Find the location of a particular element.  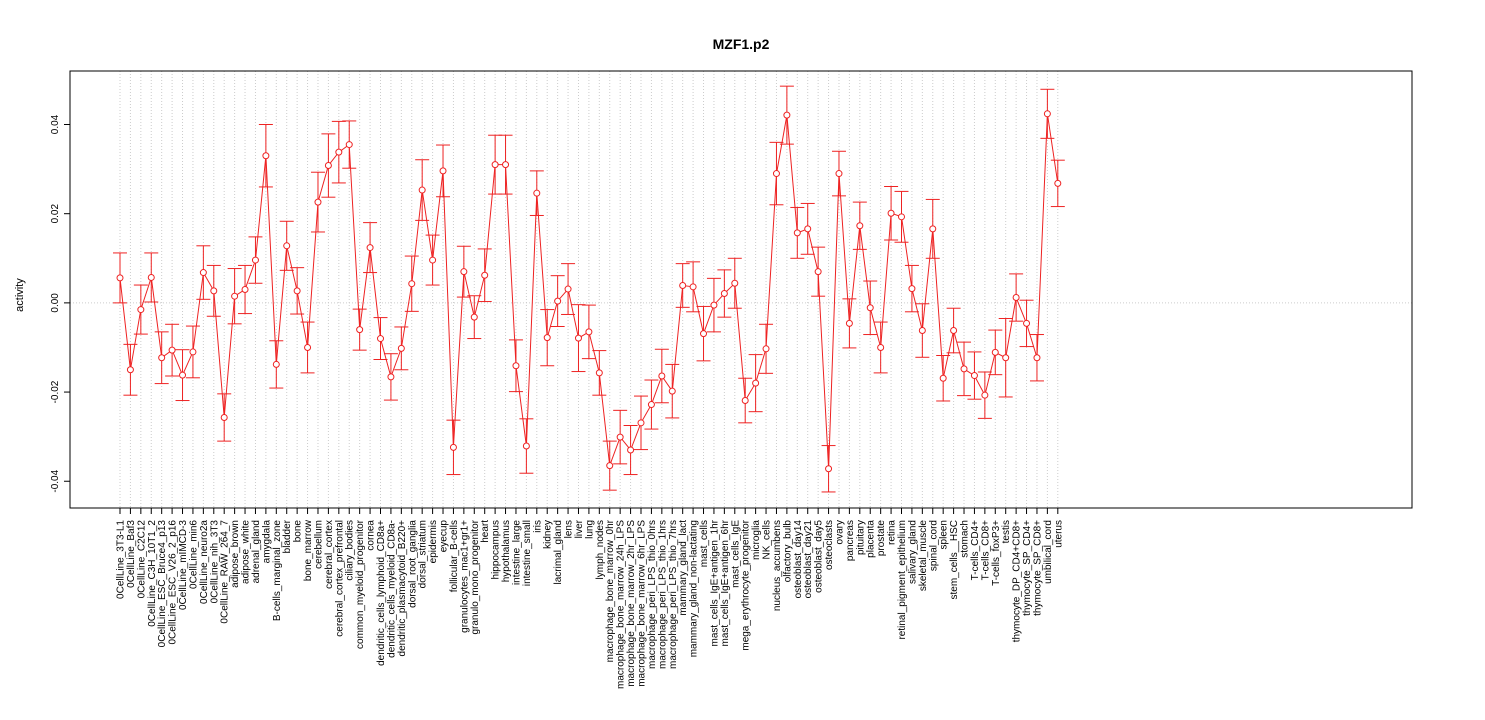

x-tick-label: osteoblast_day21 is located at coordinates (808, 559).